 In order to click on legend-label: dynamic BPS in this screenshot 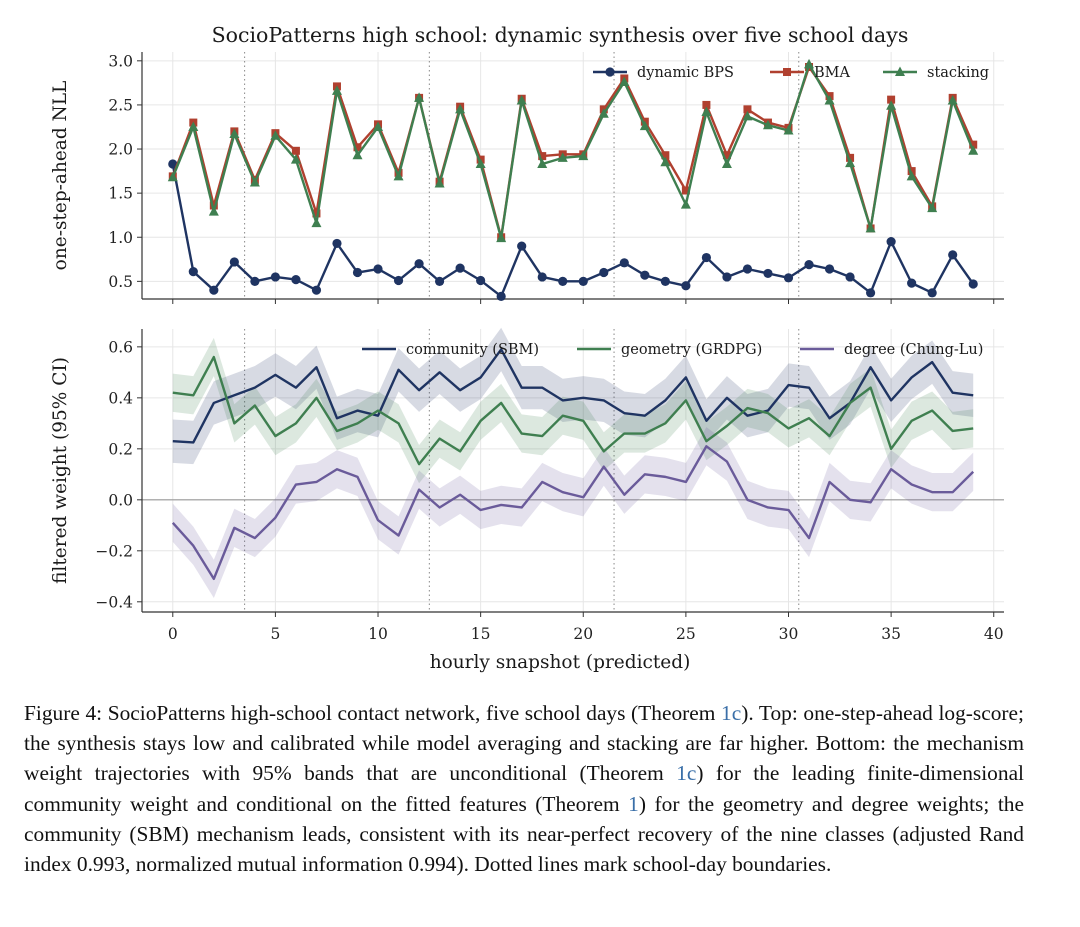, I will do `click(685, 73)`.